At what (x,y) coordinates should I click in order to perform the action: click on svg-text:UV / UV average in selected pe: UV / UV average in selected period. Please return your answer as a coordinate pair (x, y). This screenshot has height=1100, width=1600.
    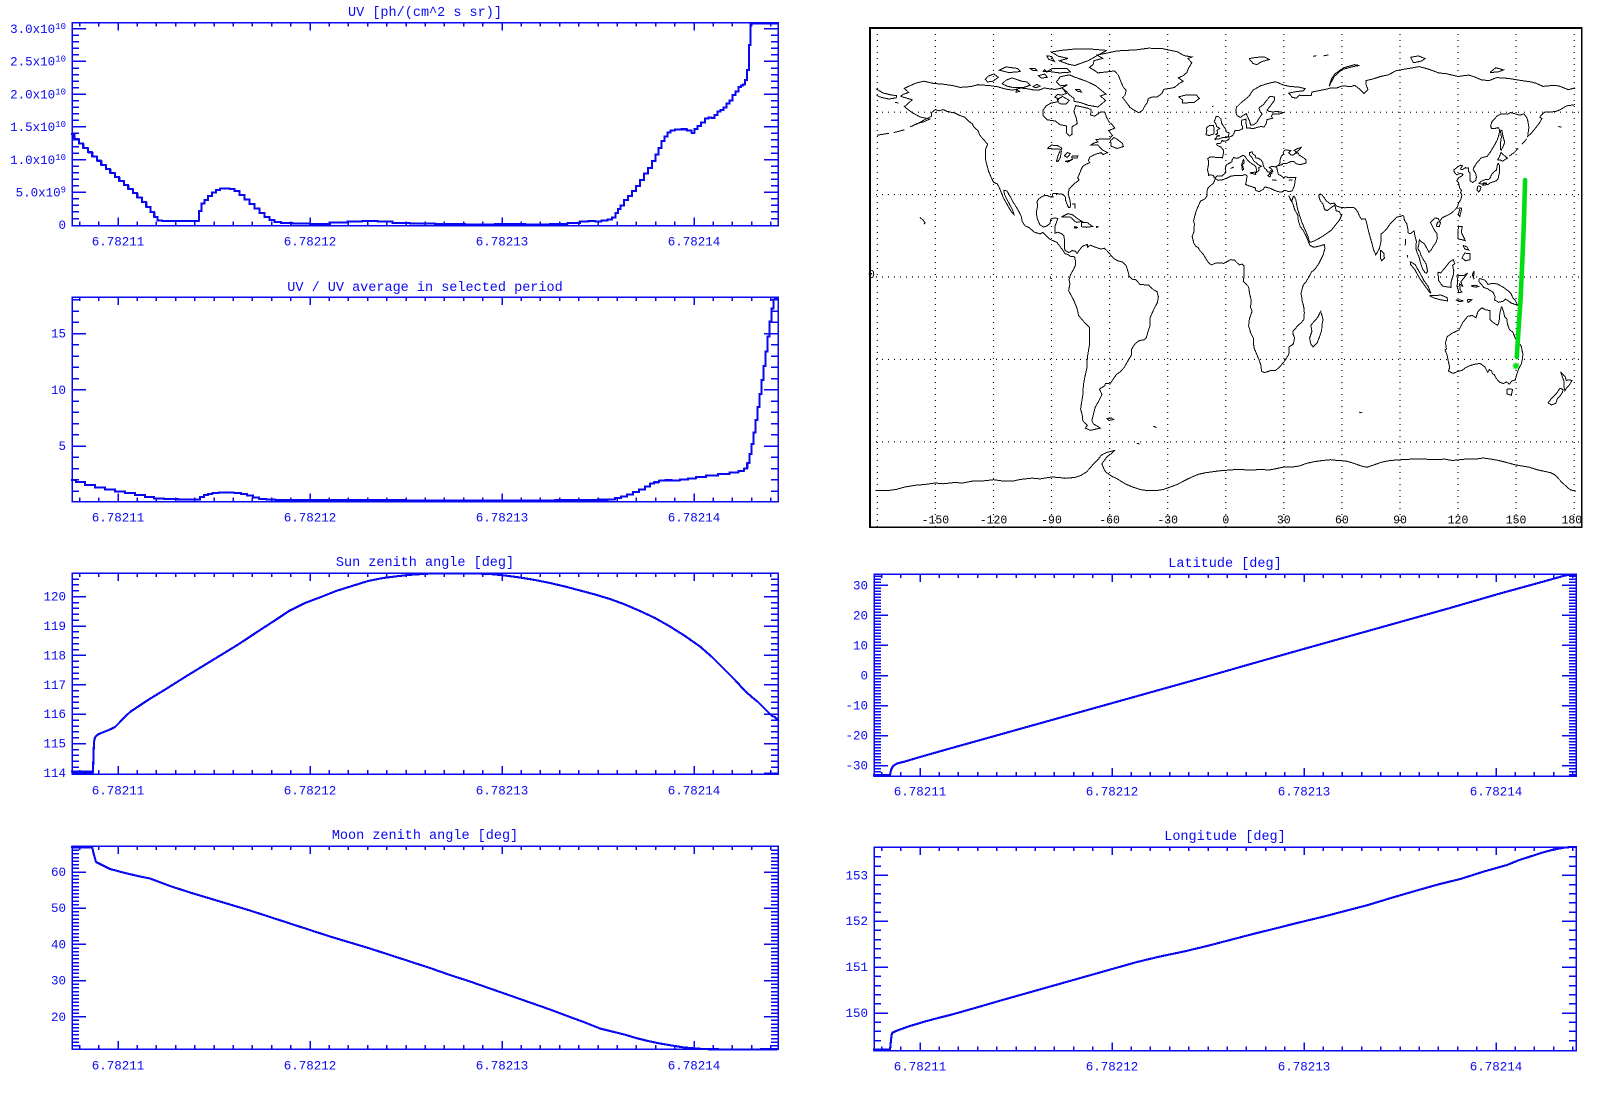
    Looking at the image, I should click on (424, 288).